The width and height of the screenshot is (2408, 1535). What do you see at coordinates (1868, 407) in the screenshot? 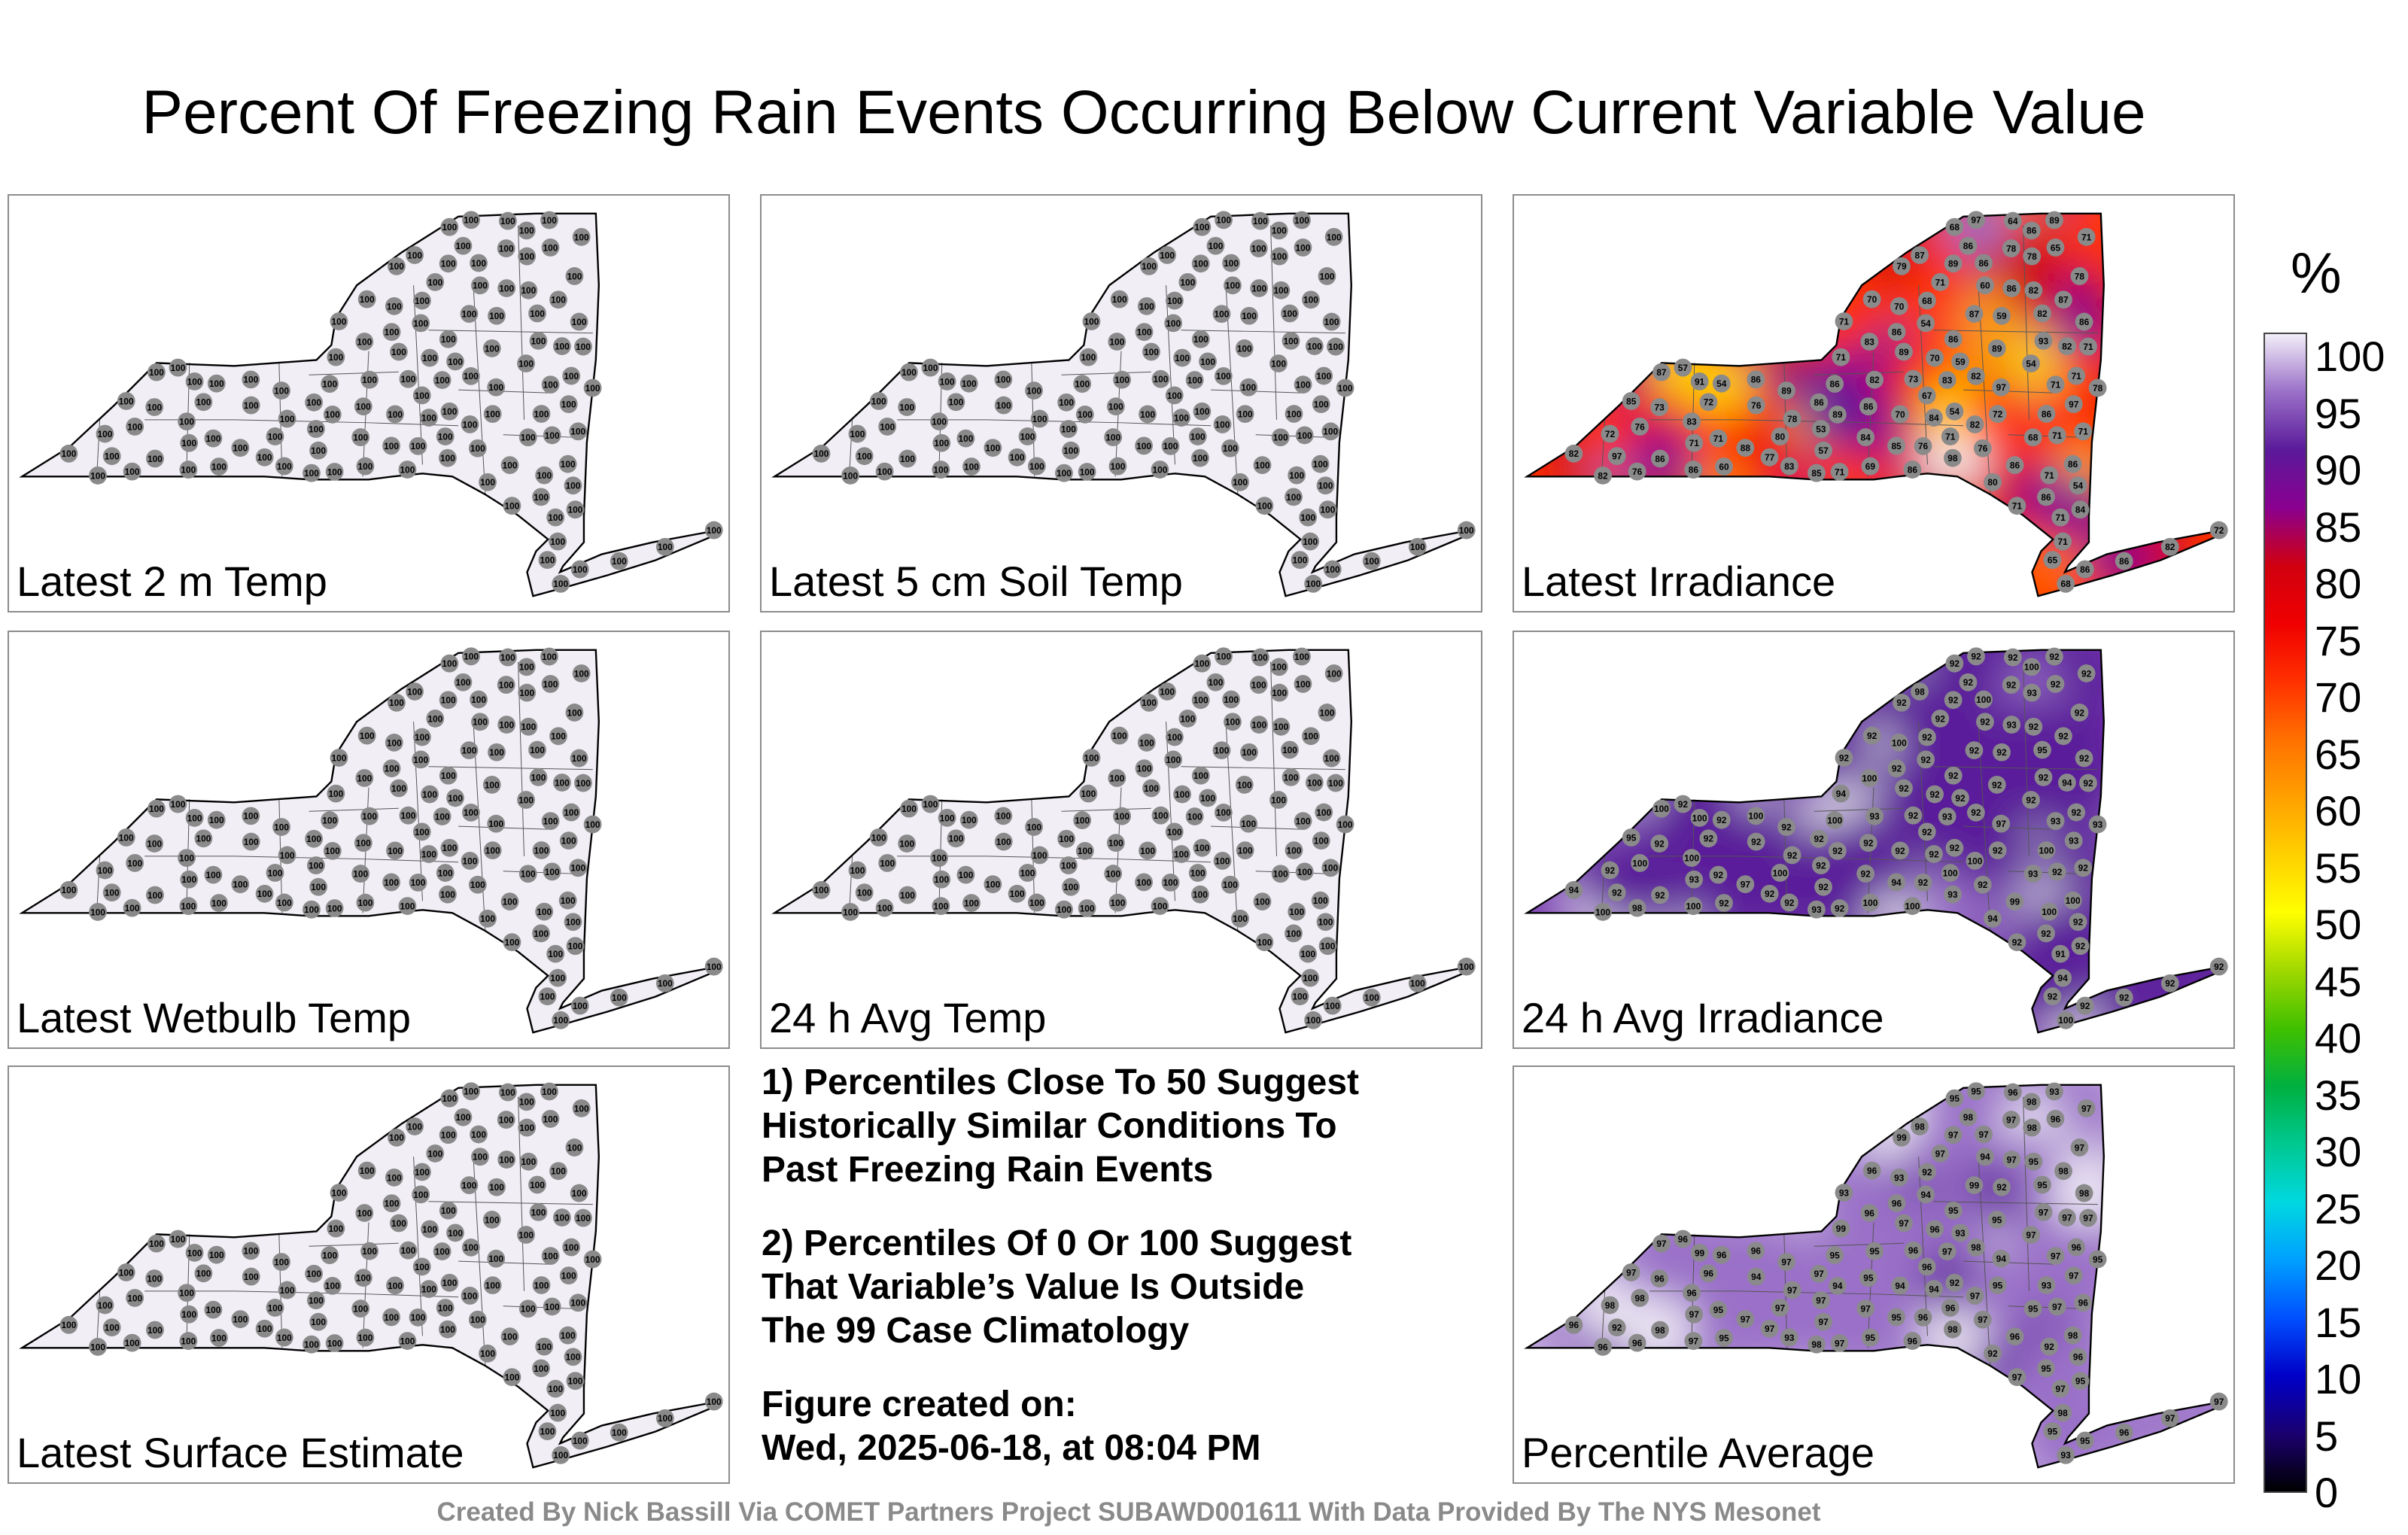
I see `station-value: 86` at bounding box center [1868, 407].